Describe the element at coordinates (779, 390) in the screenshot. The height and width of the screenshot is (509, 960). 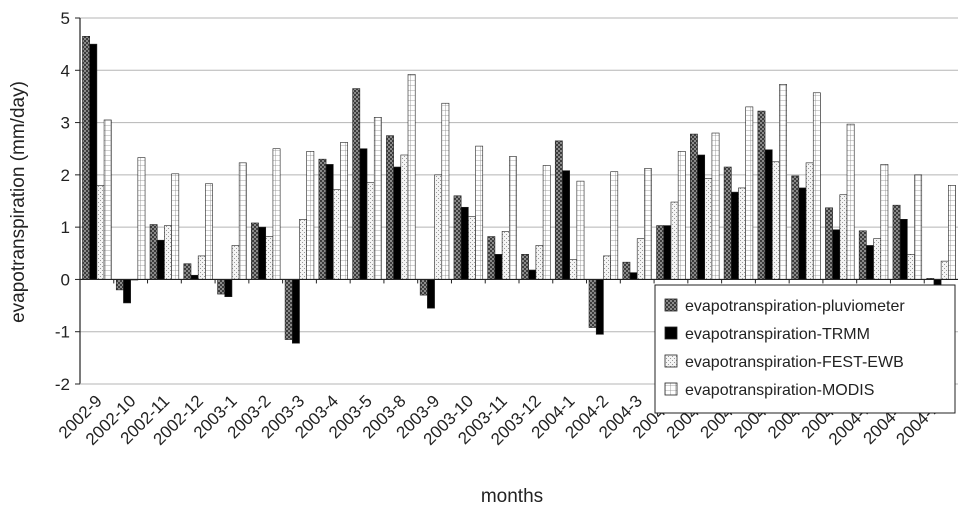
I see `legend-label: evapotranspiration-MODIS` at that location.